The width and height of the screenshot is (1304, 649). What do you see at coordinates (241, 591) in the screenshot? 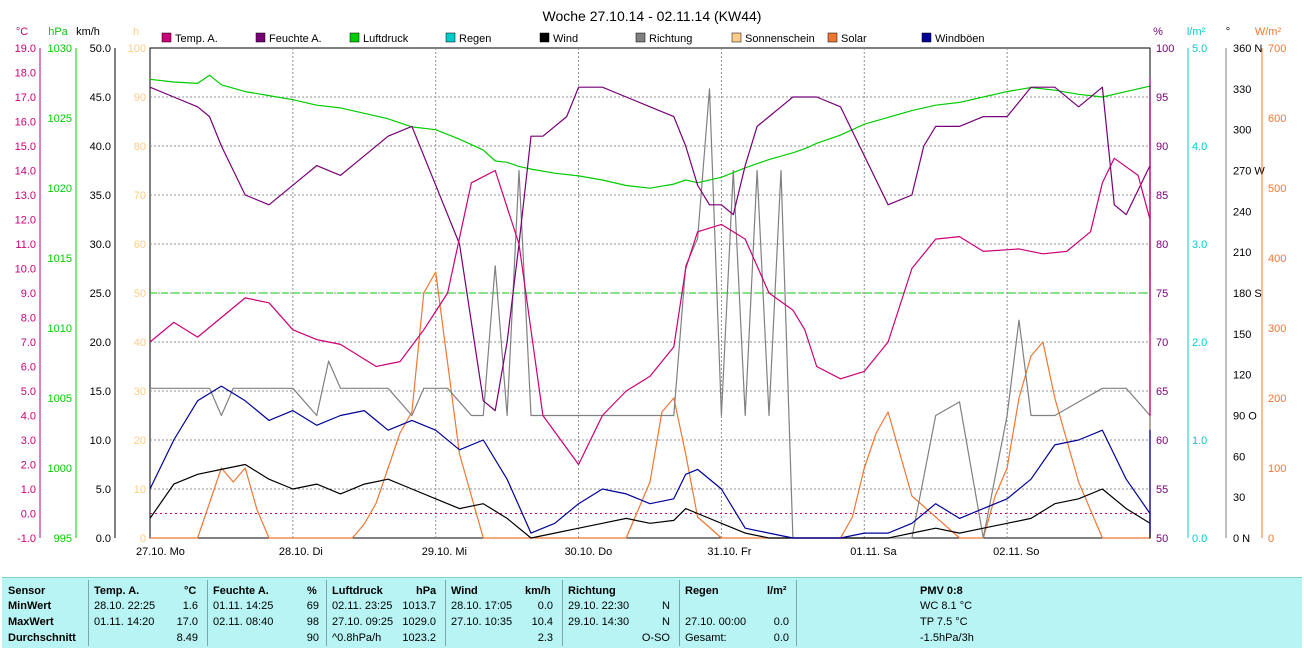
I see `stats-humidity-header: Feuchte A.` at bounding box center [241, 591].